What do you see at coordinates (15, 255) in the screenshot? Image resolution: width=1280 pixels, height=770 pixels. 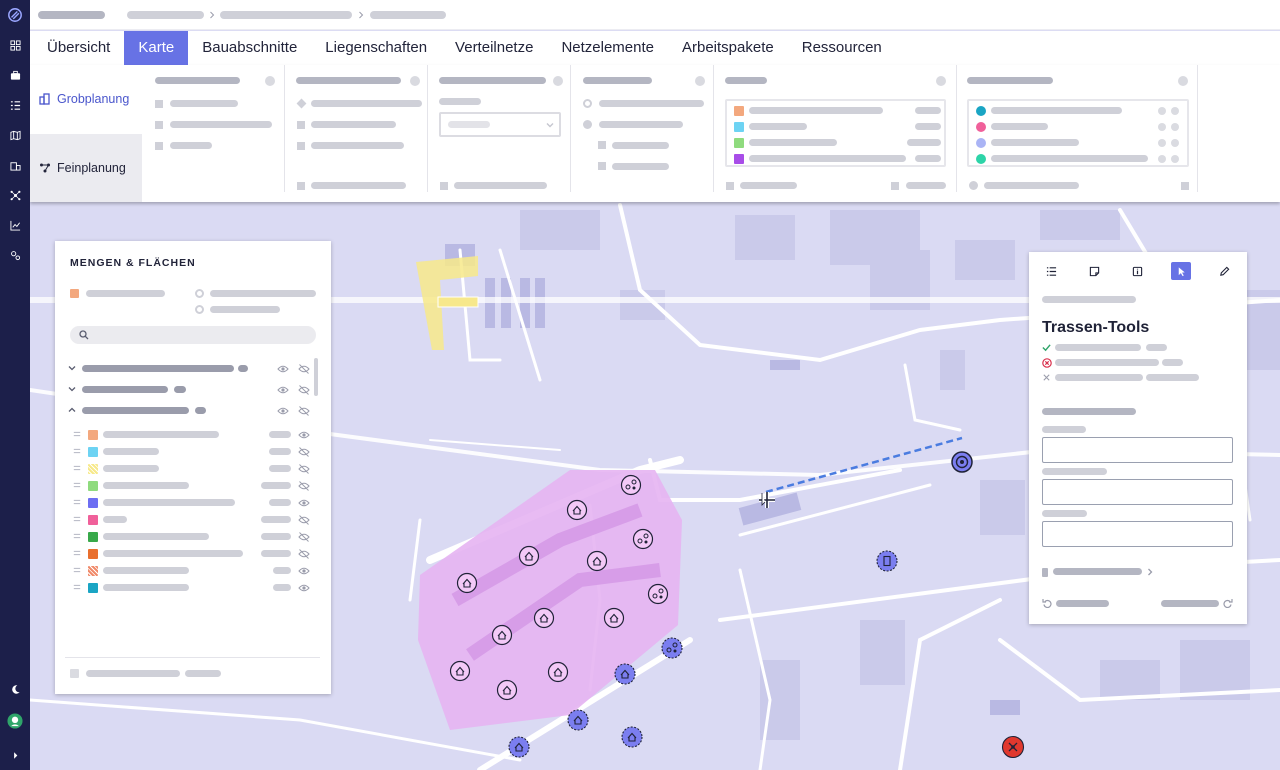 I see `settings-icon` at bounding box center [15, 255].